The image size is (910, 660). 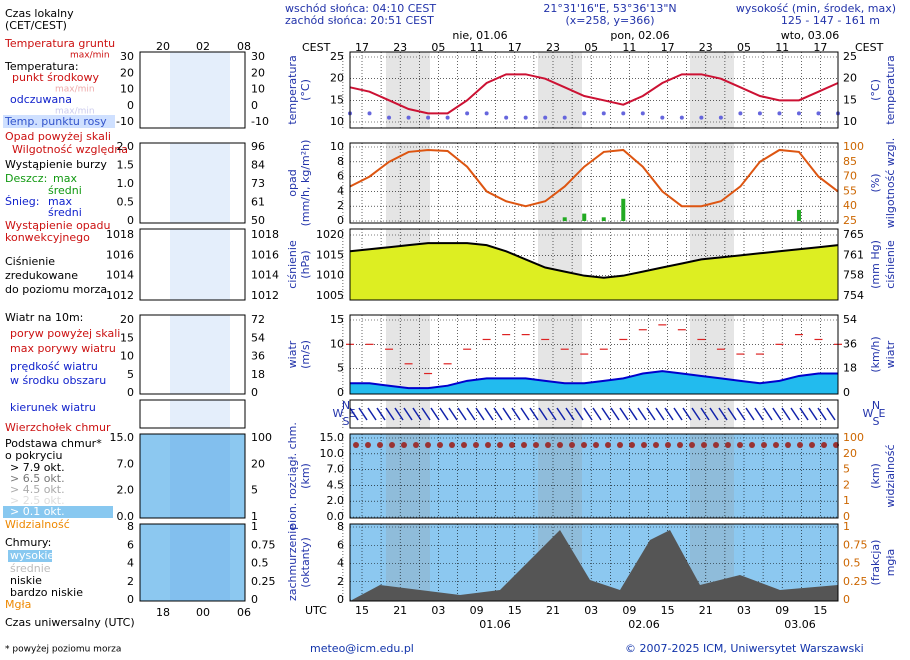 I want to click on hour: 03, so click(x=438, y=610).